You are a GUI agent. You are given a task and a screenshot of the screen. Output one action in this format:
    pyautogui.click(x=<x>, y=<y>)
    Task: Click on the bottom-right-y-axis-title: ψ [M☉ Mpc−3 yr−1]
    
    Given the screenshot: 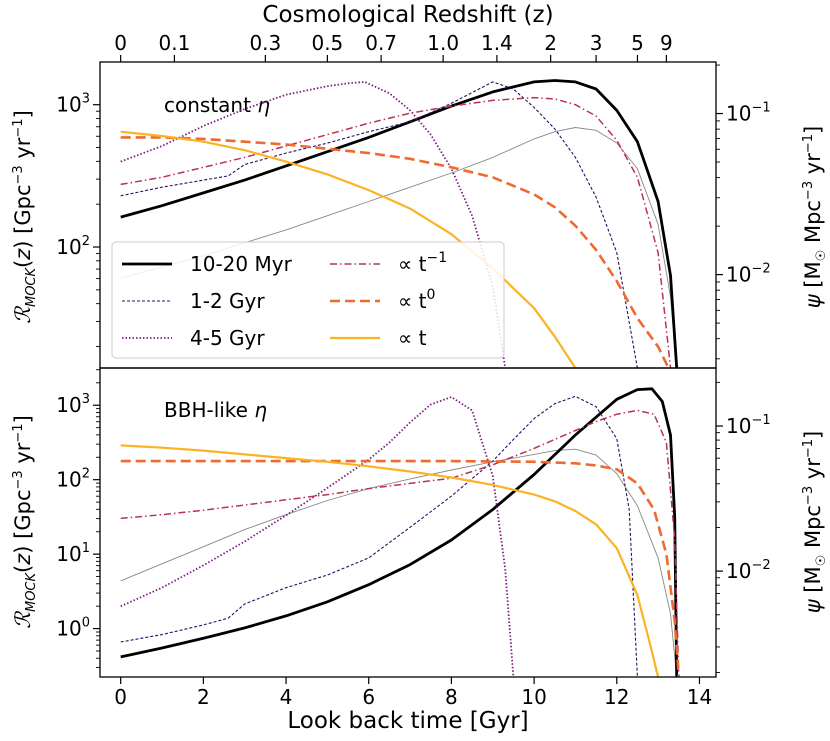 What is the action you would take?
    pyautogui.click(x=815, y=522)
    